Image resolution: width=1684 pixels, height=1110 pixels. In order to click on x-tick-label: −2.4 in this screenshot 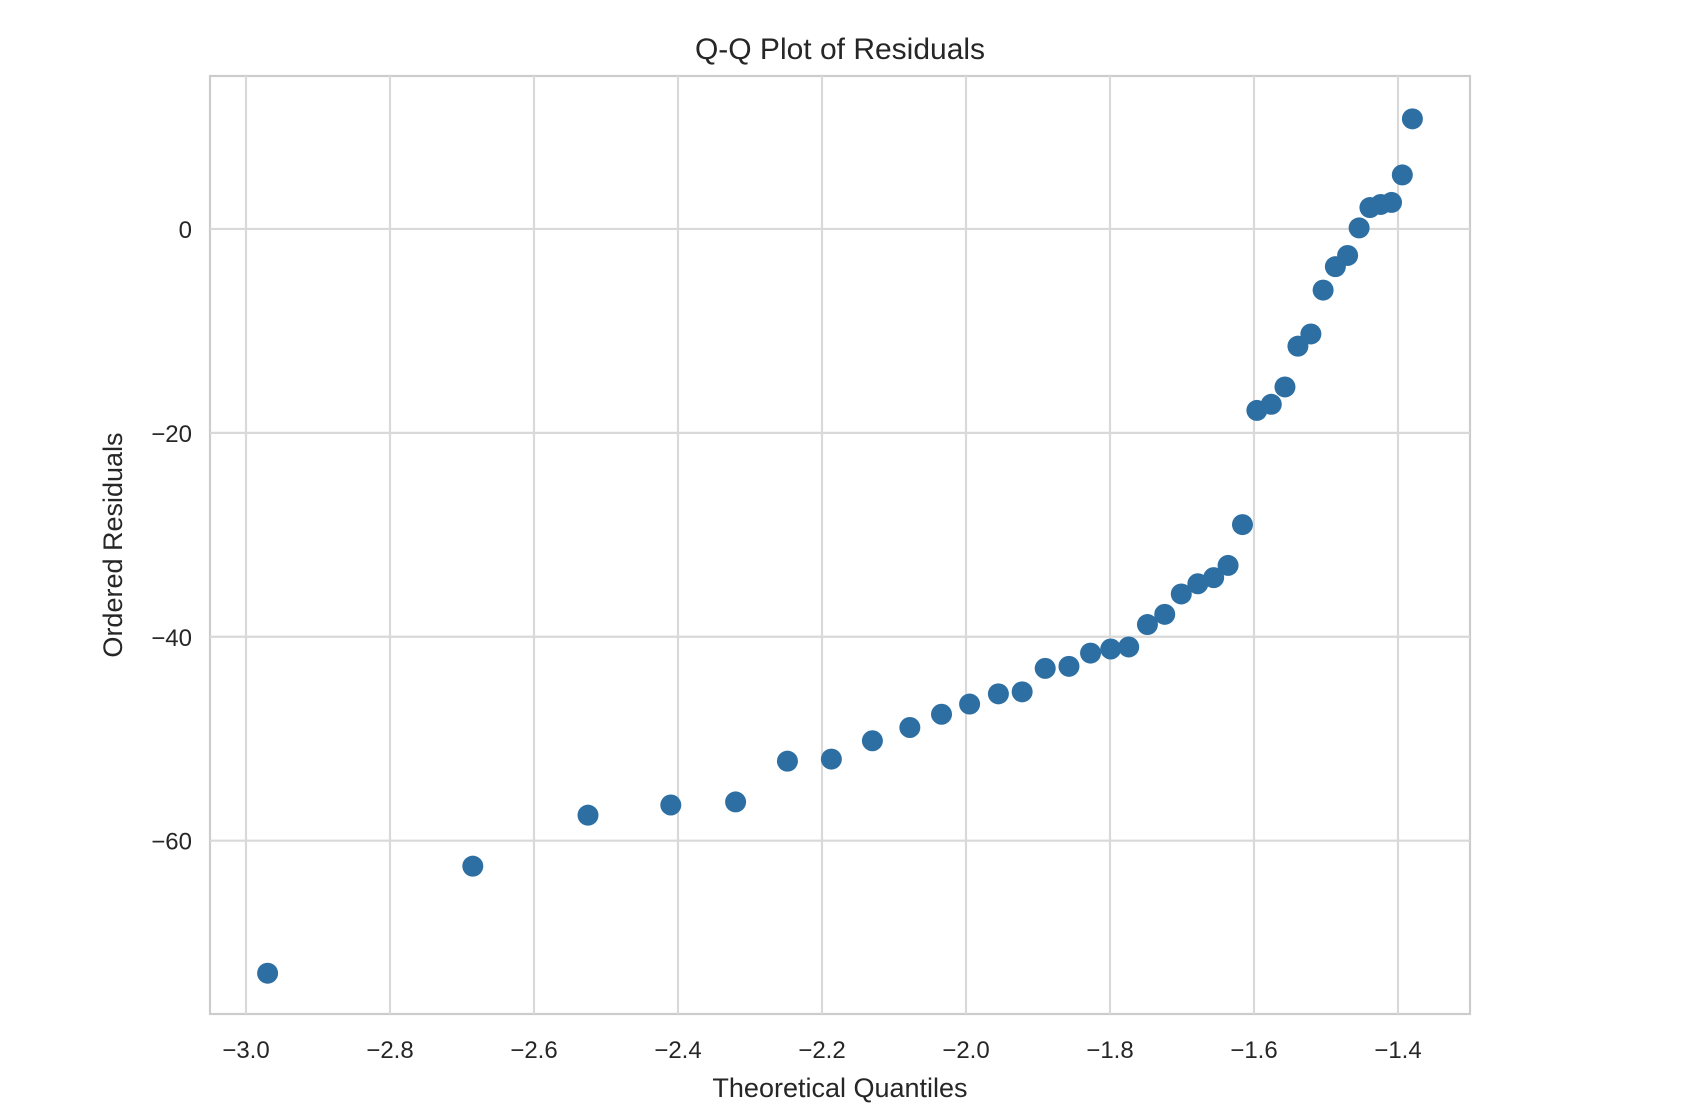, I will do `click(677, 1050)`.